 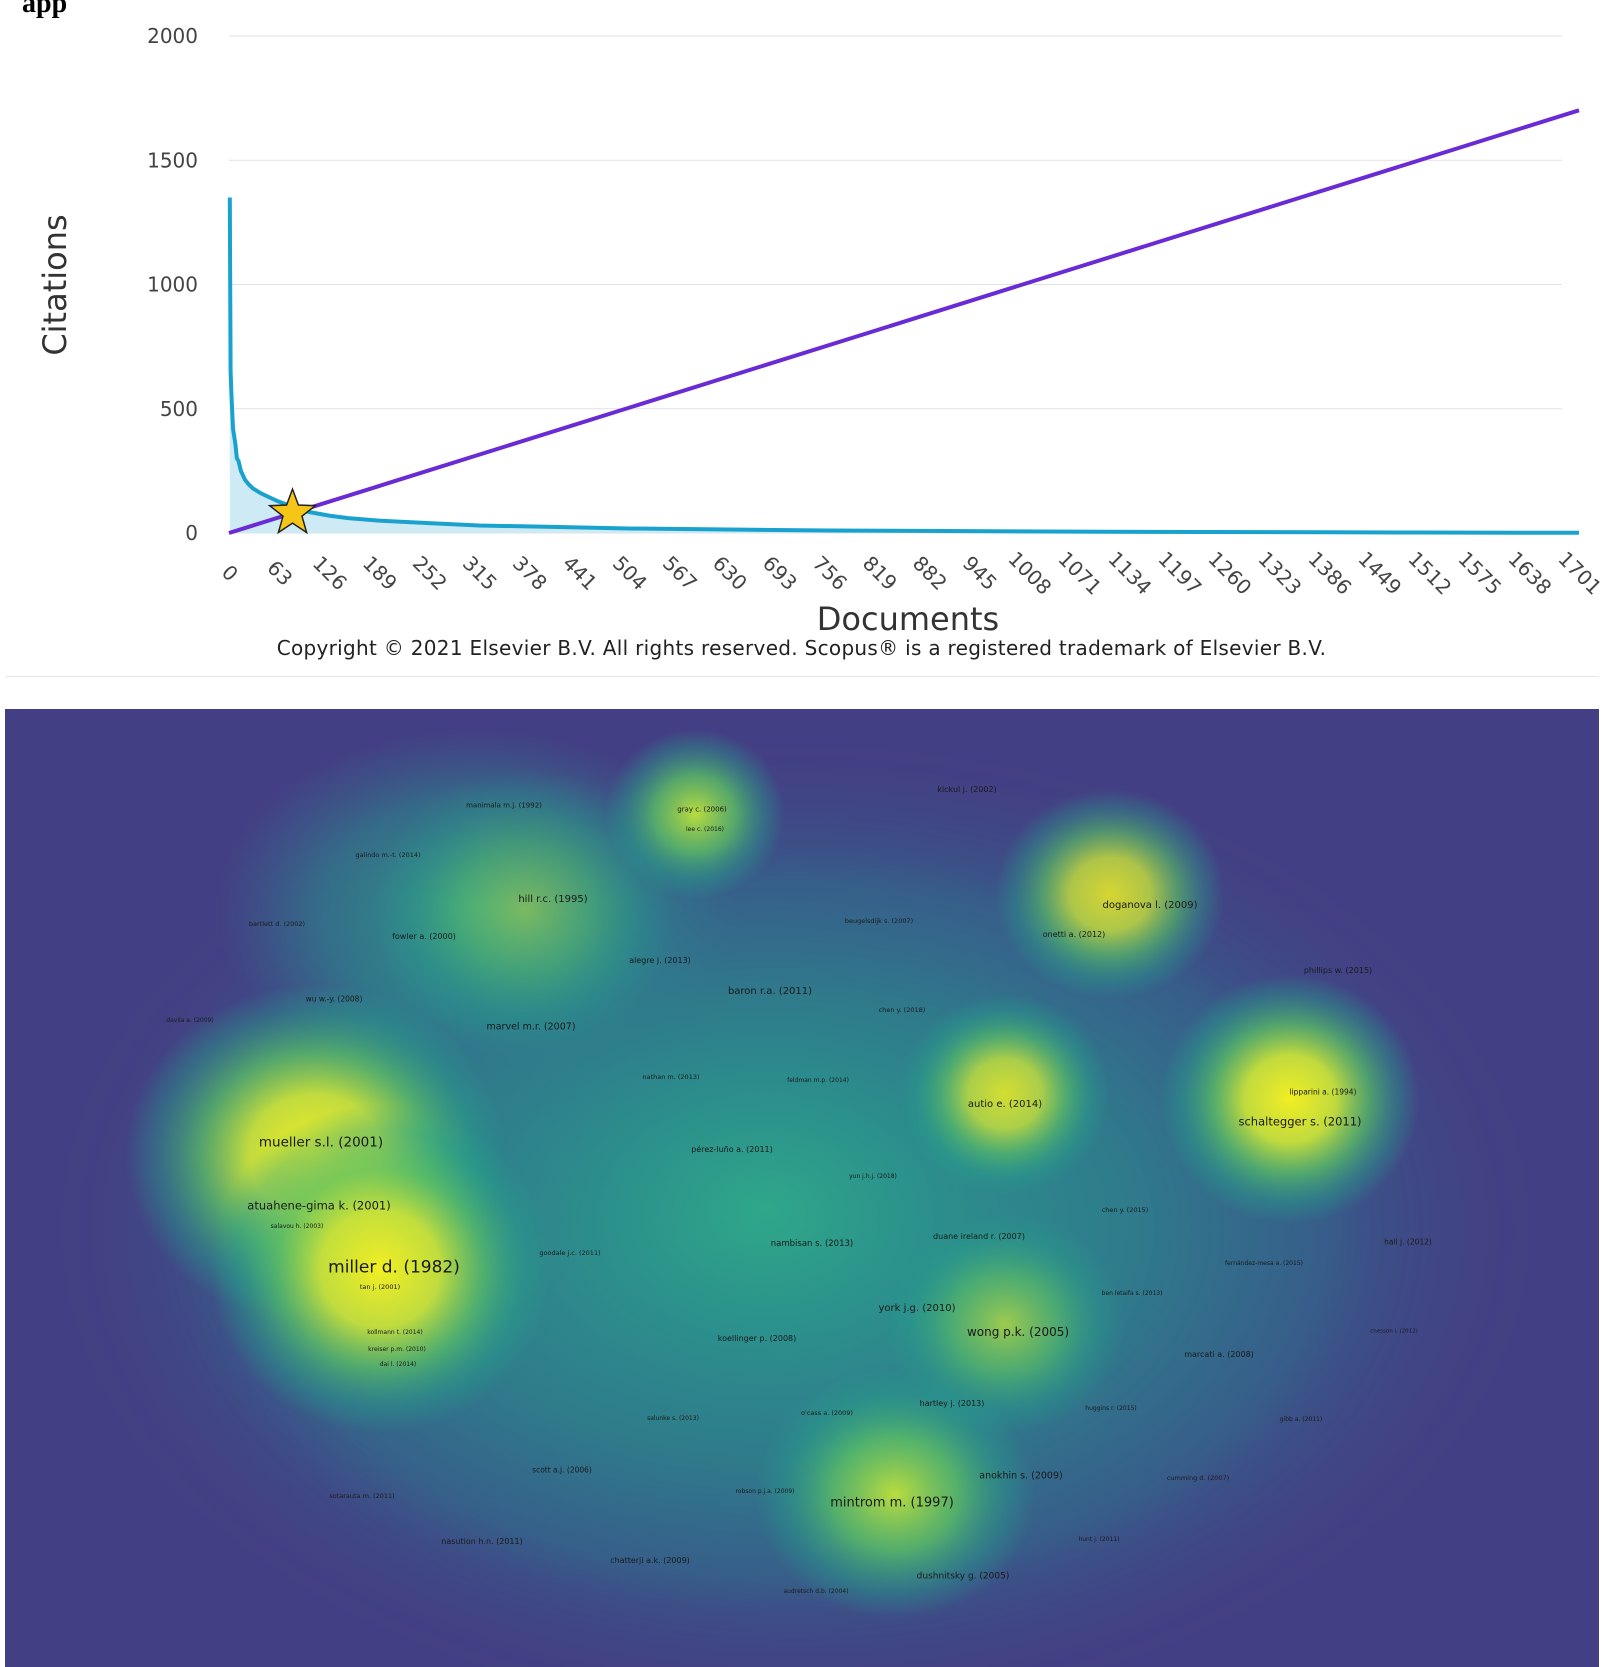 I want to click on y-tick-label: 1000, so click(x=172, y=285).